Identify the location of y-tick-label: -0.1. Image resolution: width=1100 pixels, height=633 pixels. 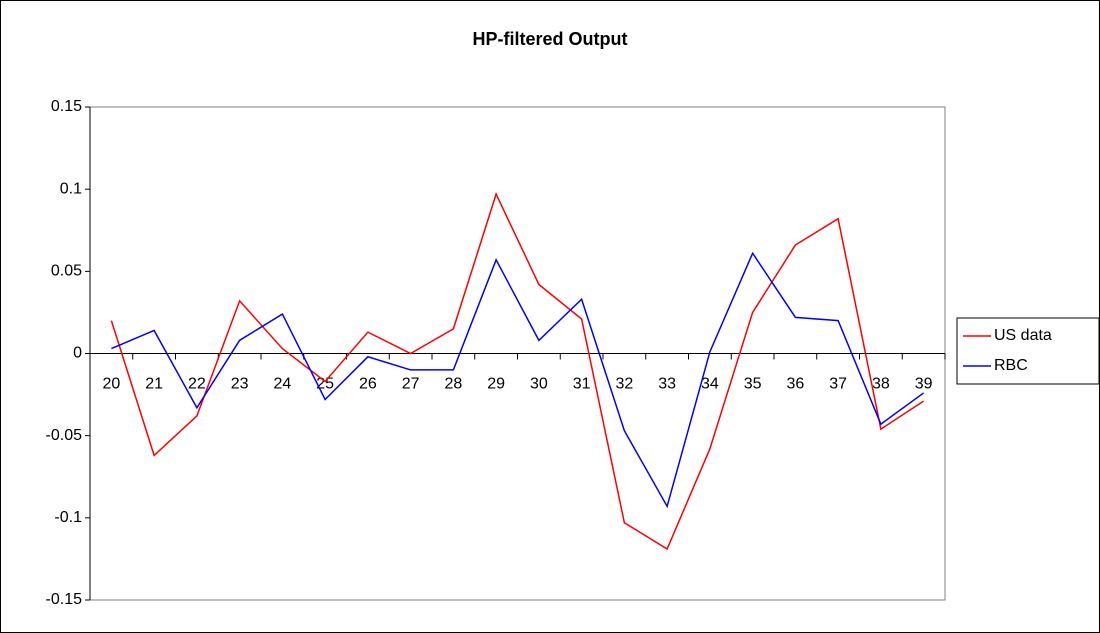
(68, 517).